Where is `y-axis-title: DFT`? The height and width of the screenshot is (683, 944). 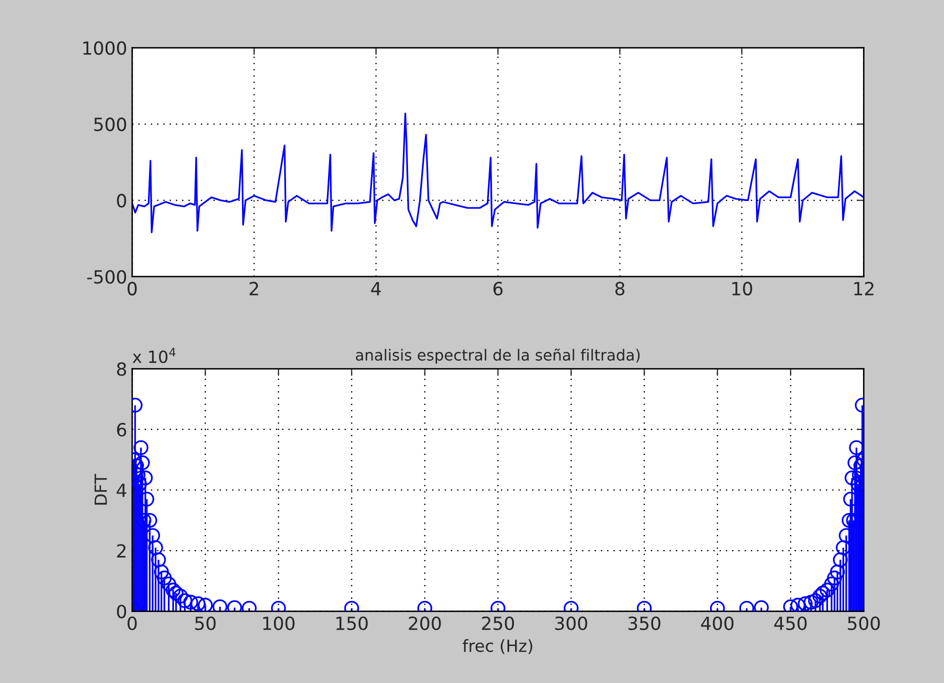
y-axis-title: DFT is located at coordinates (100, 489).